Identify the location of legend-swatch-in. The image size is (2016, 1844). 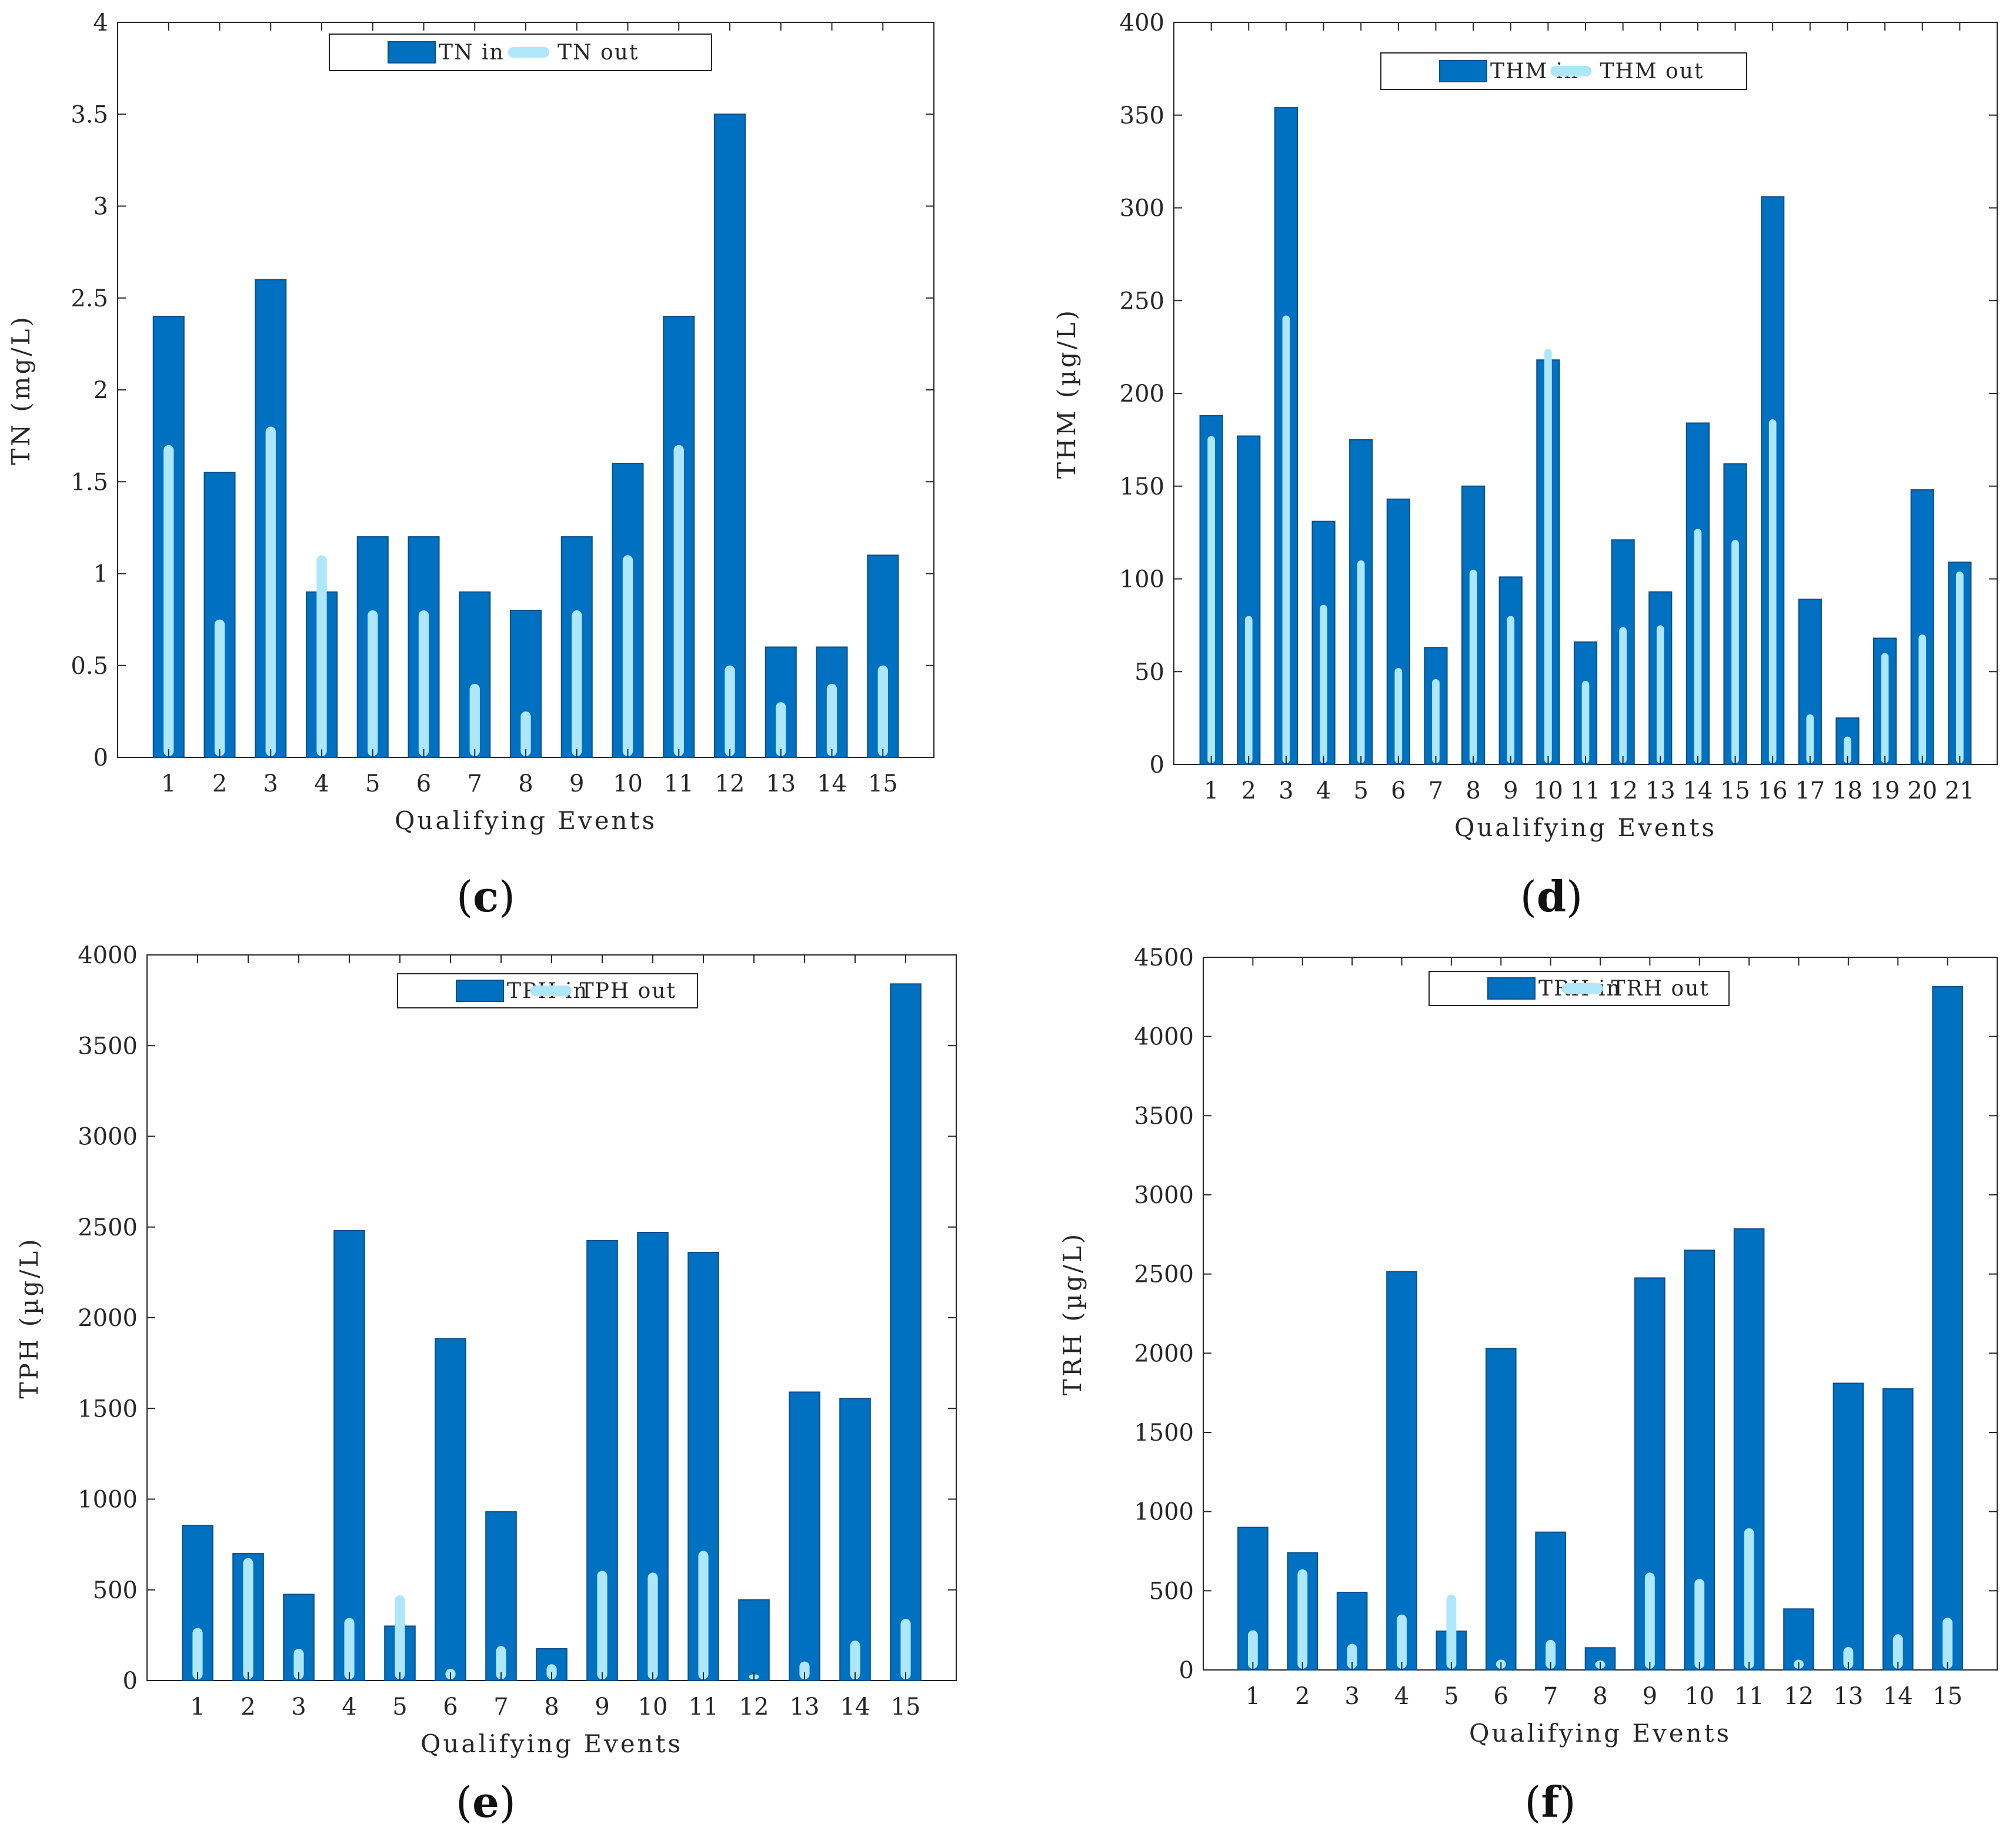
(412, 52).